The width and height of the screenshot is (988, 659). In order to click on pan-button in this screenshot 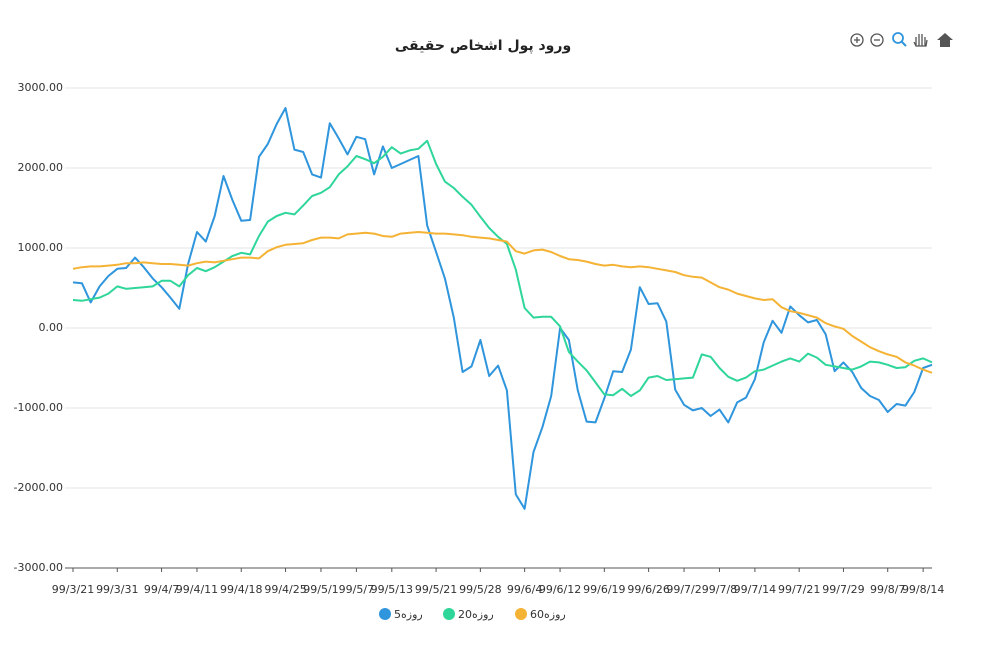, I will do `click(920, 40)`.